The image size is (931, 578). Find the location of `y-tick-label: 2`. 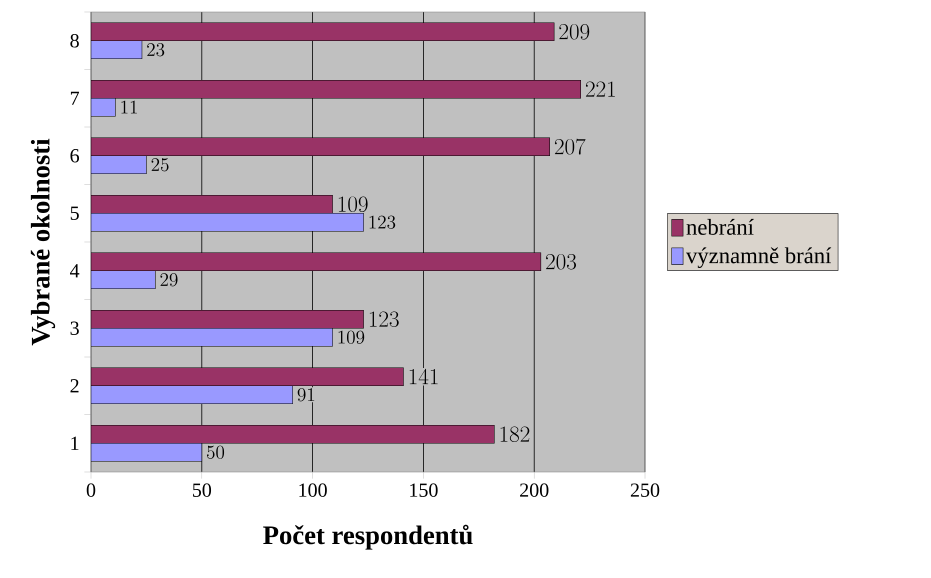

y-tick-label: 2 is located at coordinates (74, 385).